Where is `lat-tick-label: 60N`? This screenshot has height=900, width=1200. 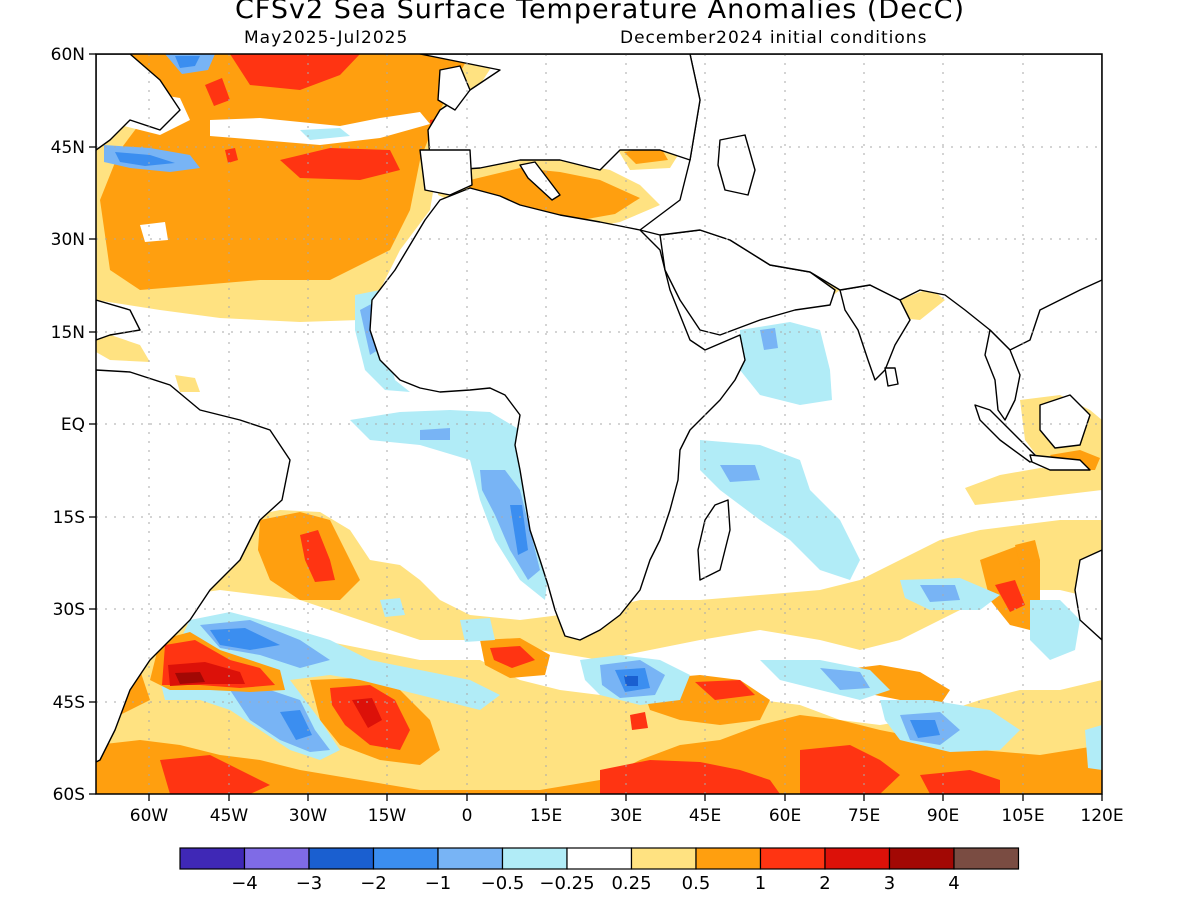 lat-tick-label: 60N is located at coordinates (68, 55).